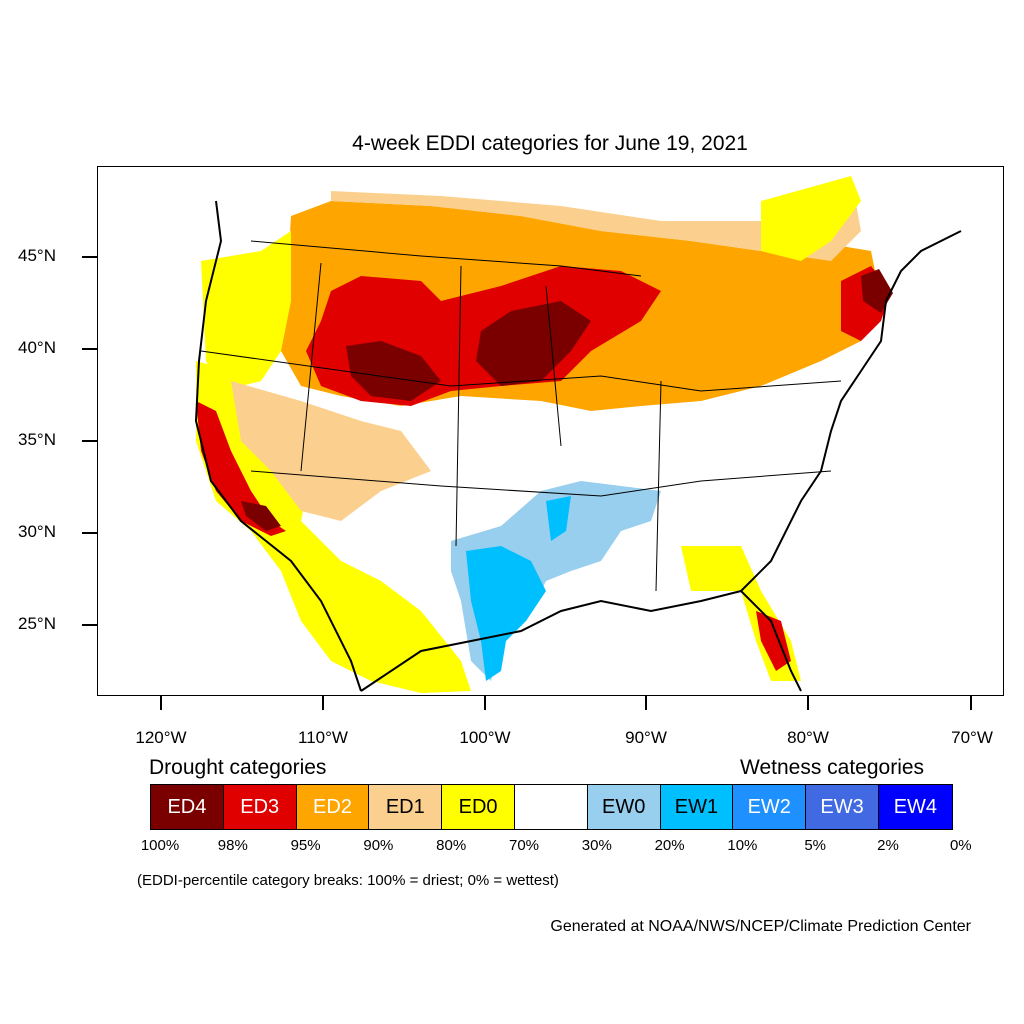  What do you see at coordinates (697, 807) in the screenshot?
I see `legend-cell-ew1: EW1` at bounding box center [697, 807].